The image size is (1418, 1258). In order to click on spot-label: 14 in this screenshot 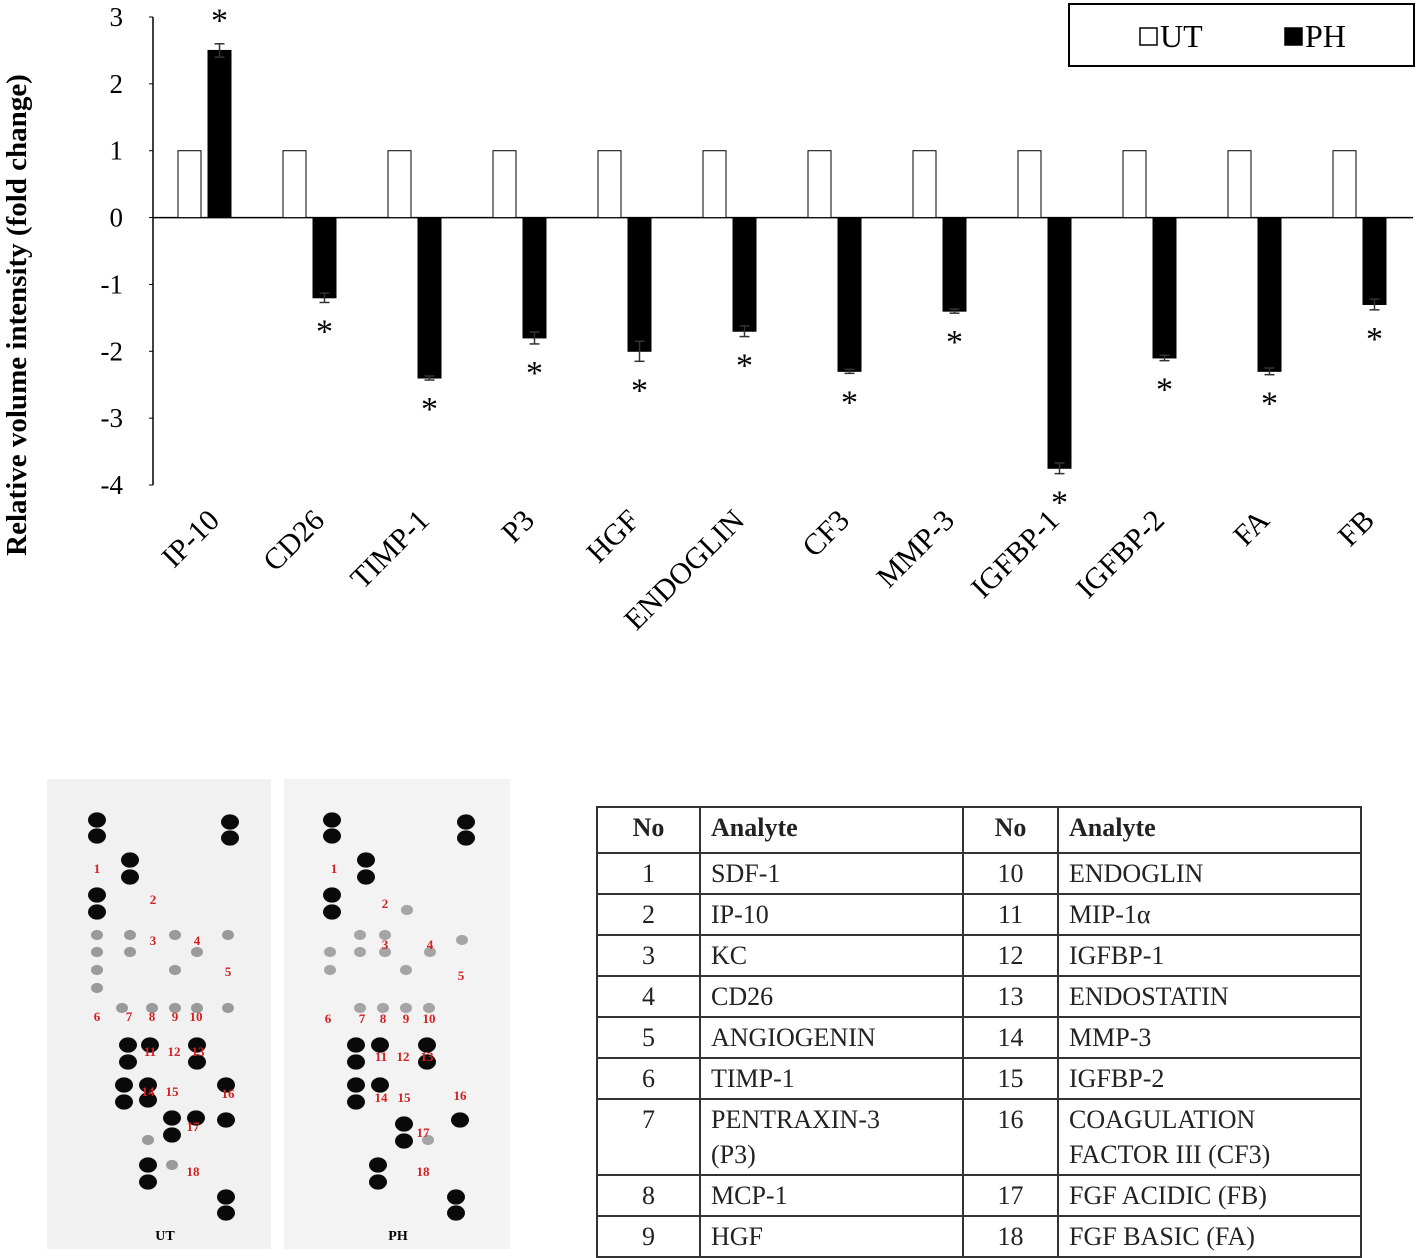, I will do `click(149, 1091)`.